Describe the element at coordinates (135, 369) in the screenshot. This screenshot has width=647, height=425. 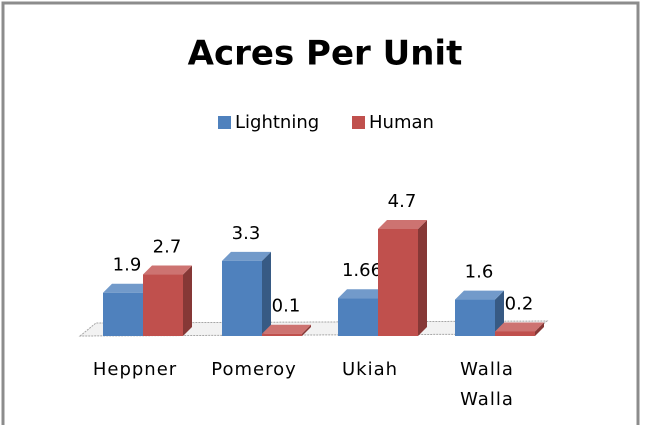
I see `x-tick-label: Heppner` at that location.